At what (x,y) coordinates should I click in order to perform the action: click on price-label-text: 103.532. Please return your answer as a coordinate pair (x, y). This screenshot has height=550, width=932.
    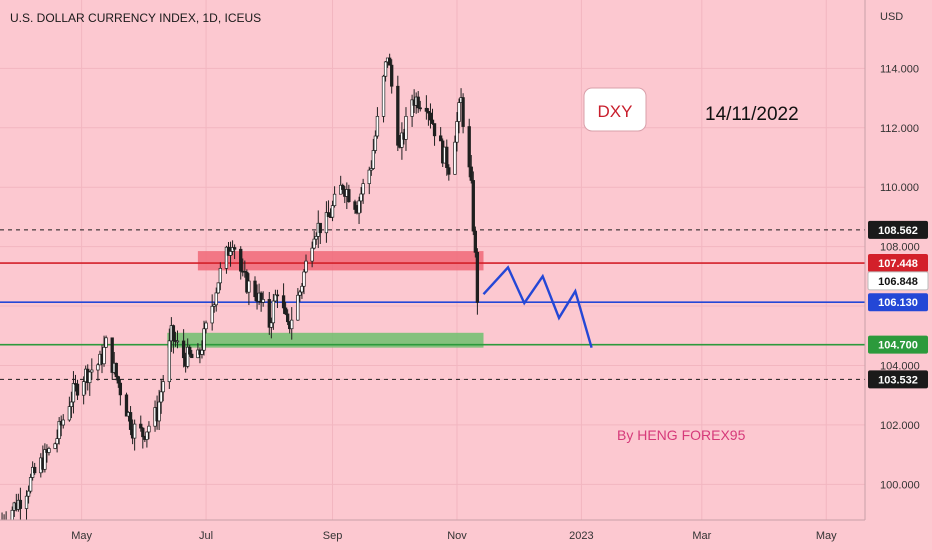
    Looking at the image, I should click on (898, 380).